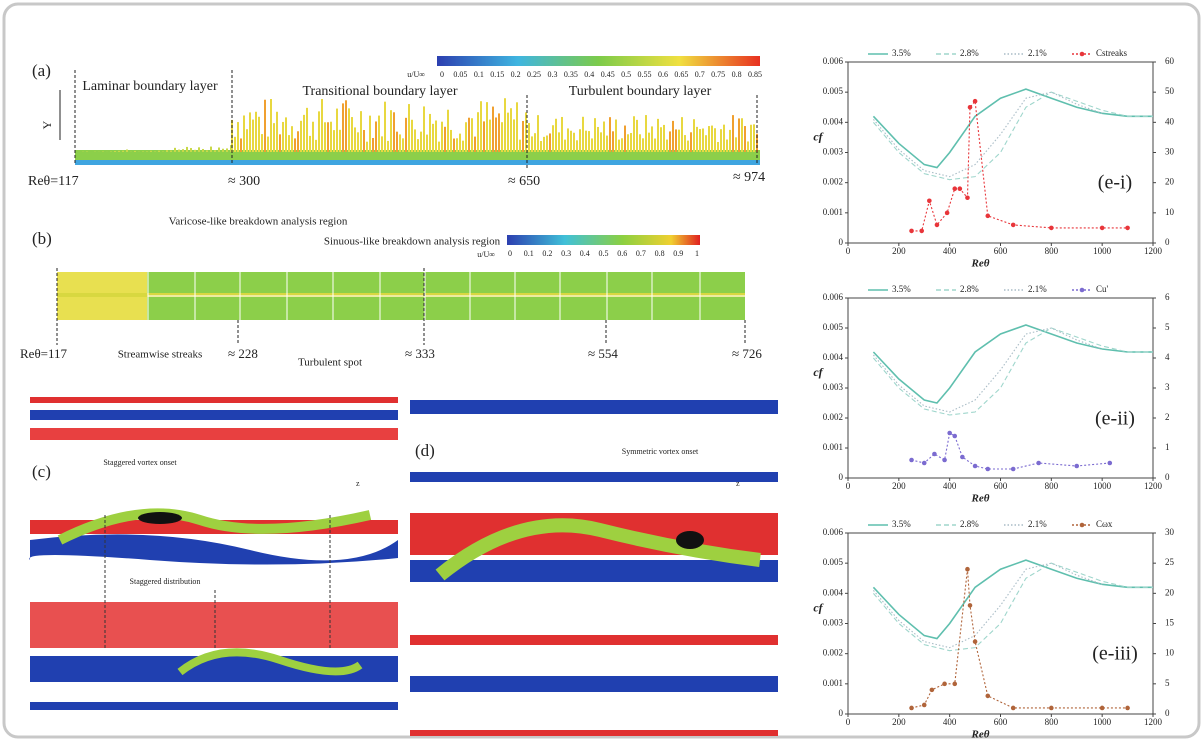 The height and width of the screenshot is (746, 1203). What do you see at coordinates (738, 483) in the screenshot?
I see `axis-label: z` at bounding box center [738, 483].